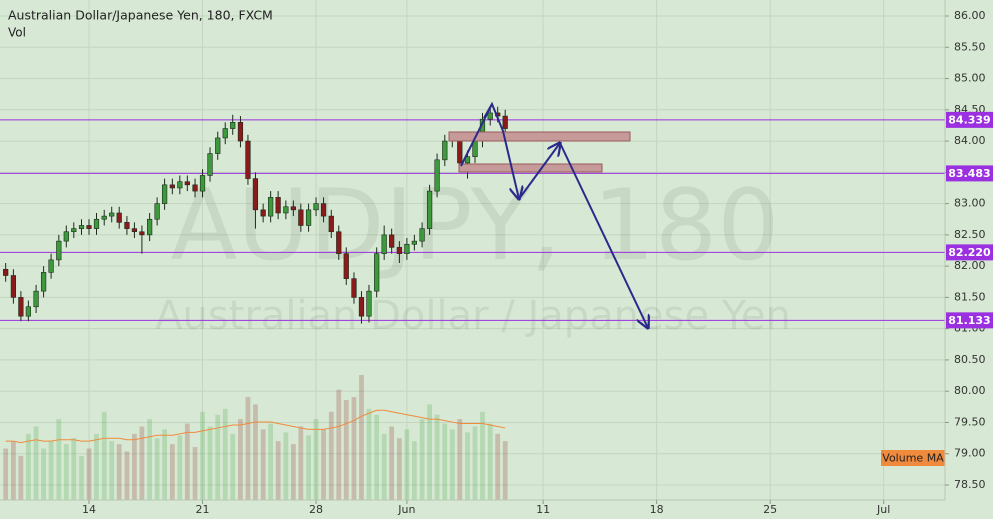  What do you see at coordinates (474, 226) in the screenshot?
I see `watermark: AUDJPY, 180` at bounding box center [474, 226].